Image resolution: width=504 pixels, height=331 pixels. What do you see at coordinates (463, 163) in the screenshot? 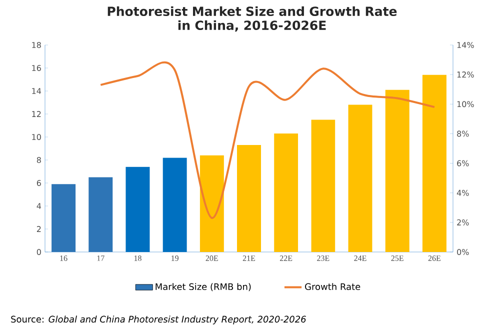
I see `y2-tick-label: 6%` at bounding box center [463, 163].